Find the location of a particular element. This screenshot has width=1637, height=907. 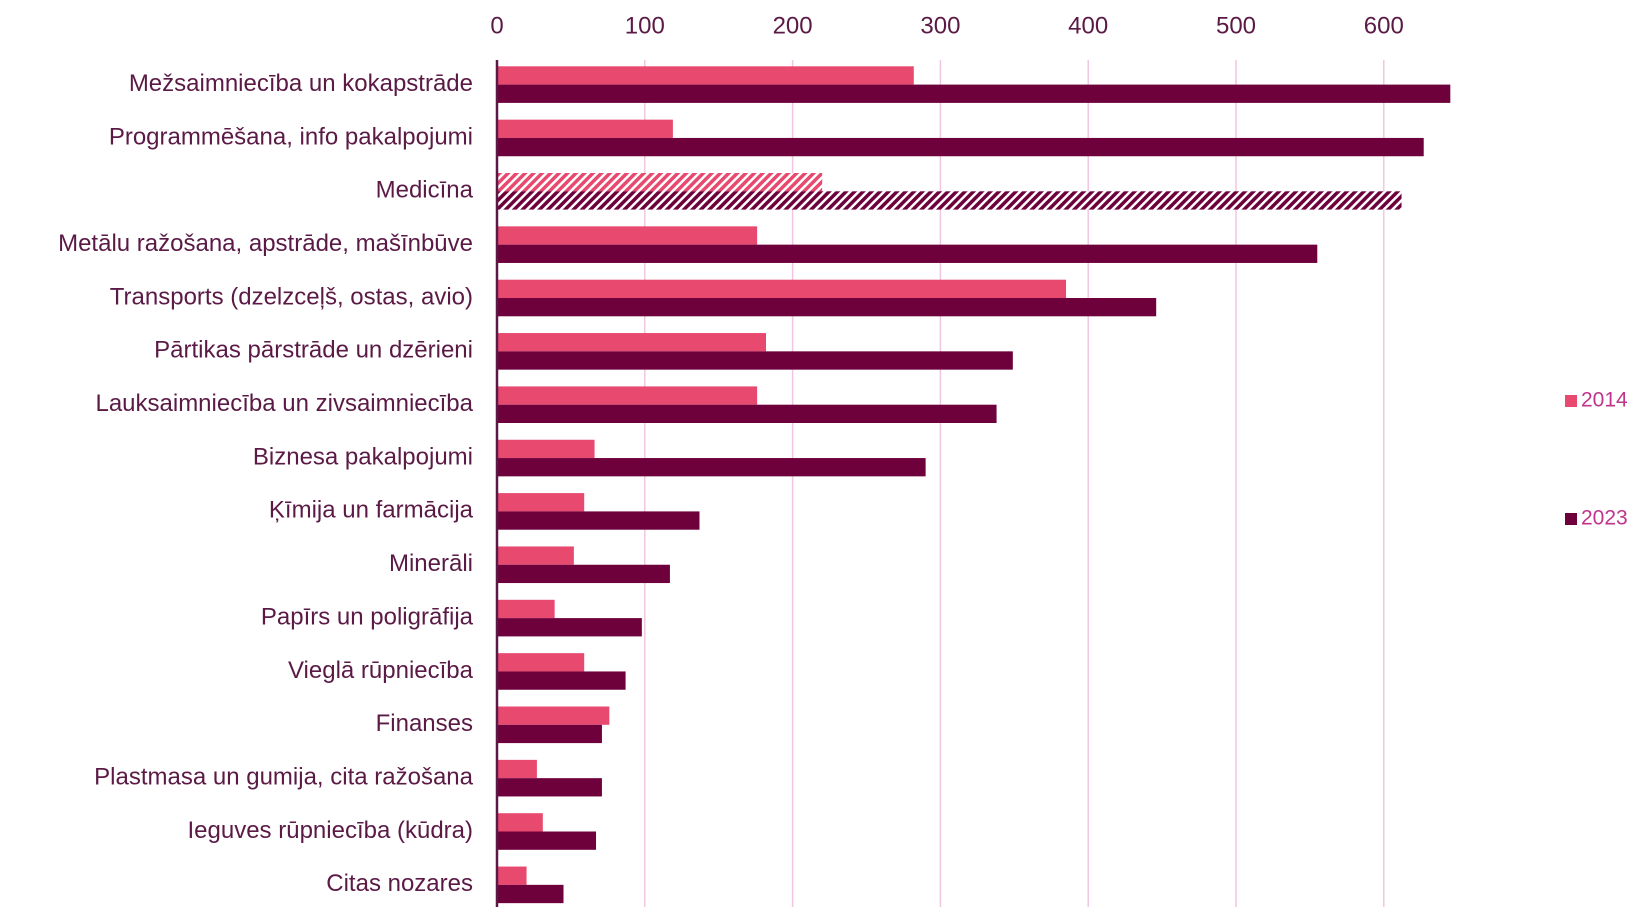

category-label: Programmēšana, info pakalpojumi is located at coordinates (291, 136).